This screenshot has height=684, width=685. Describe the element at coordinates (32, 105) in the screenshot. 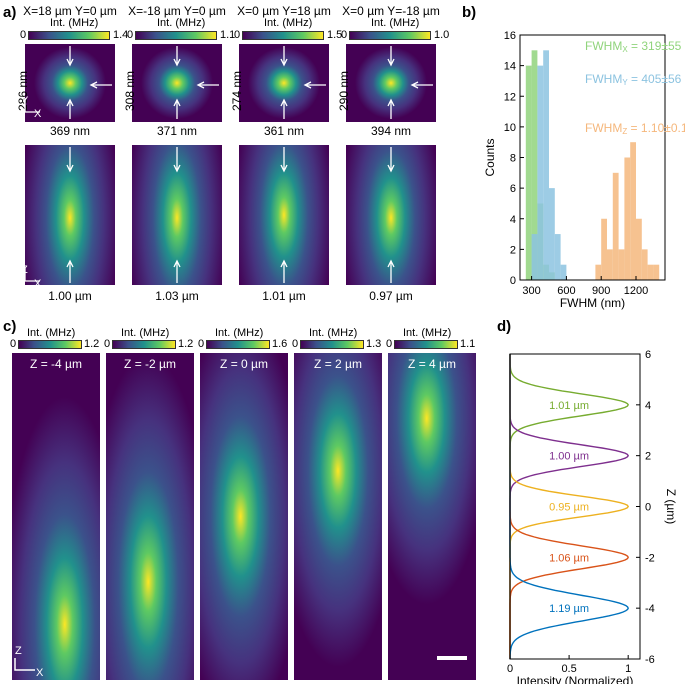

I see `axis-indicator-xy` at that location.